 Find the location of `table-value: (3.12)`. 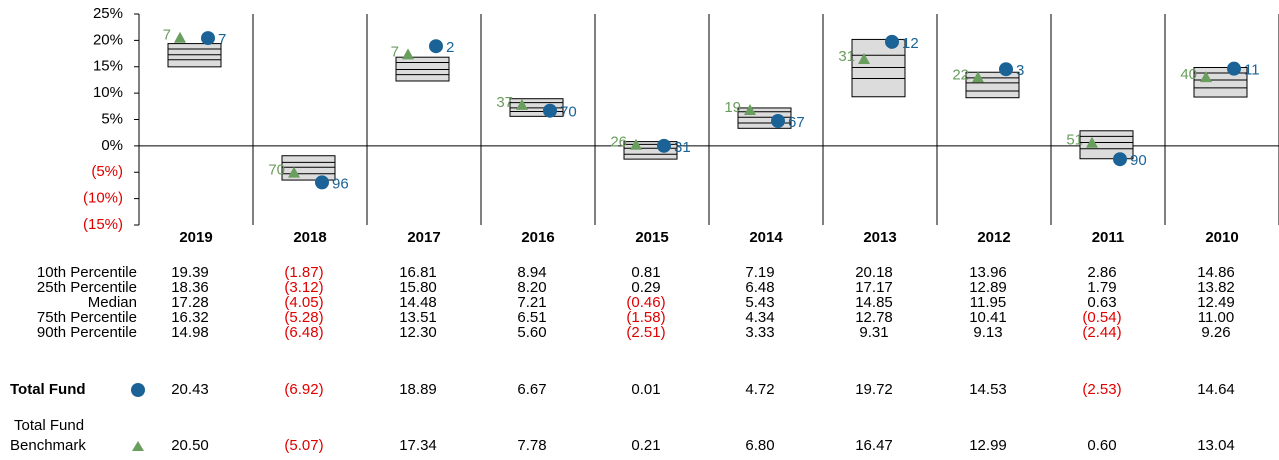

table-value: (3.12) is located at coordinates (303, 287).